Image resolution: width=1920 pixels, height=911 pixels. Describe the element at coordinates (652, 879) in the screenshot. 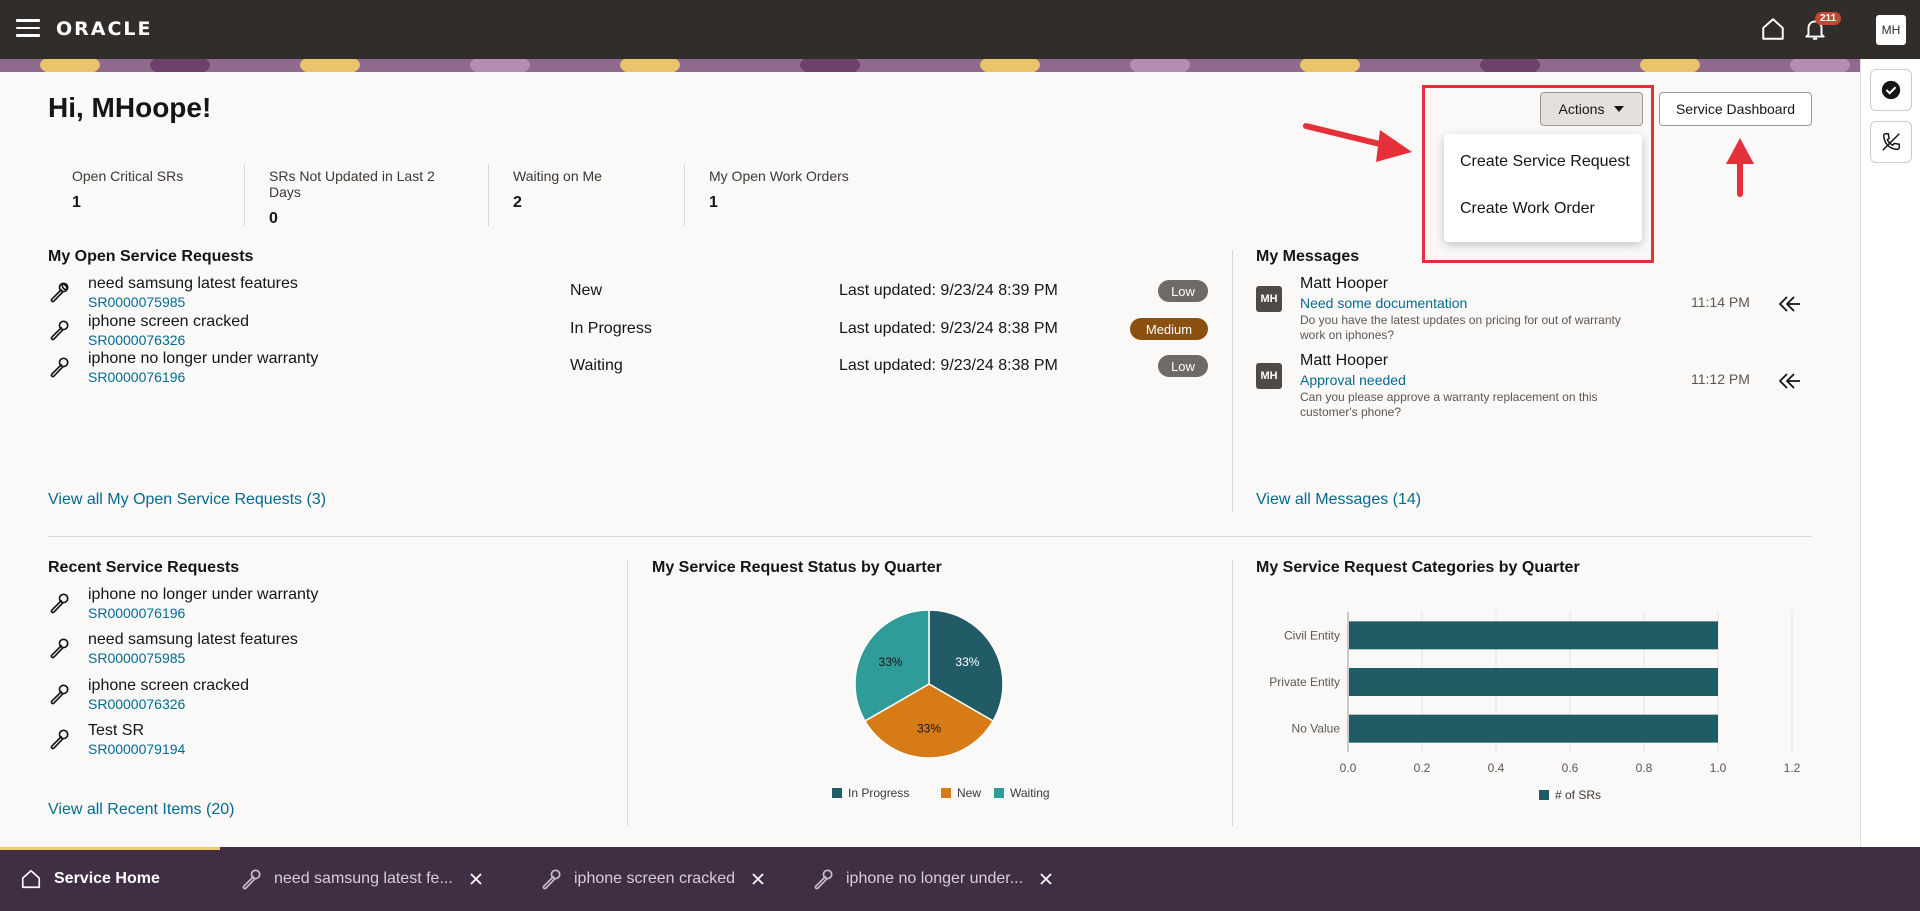

I see `tab-sr-iphone-screen: iphone screen cracked` at that location.